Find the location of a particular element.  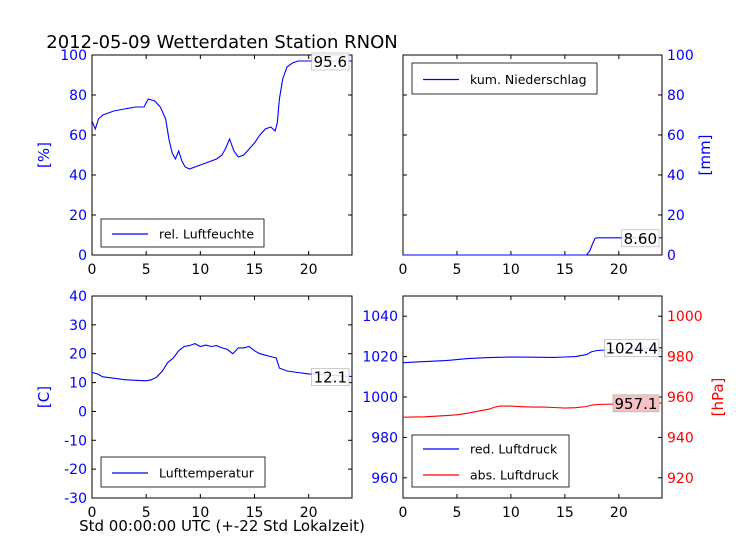

y-tick-label: 960 is located at coordinates (384, 479).